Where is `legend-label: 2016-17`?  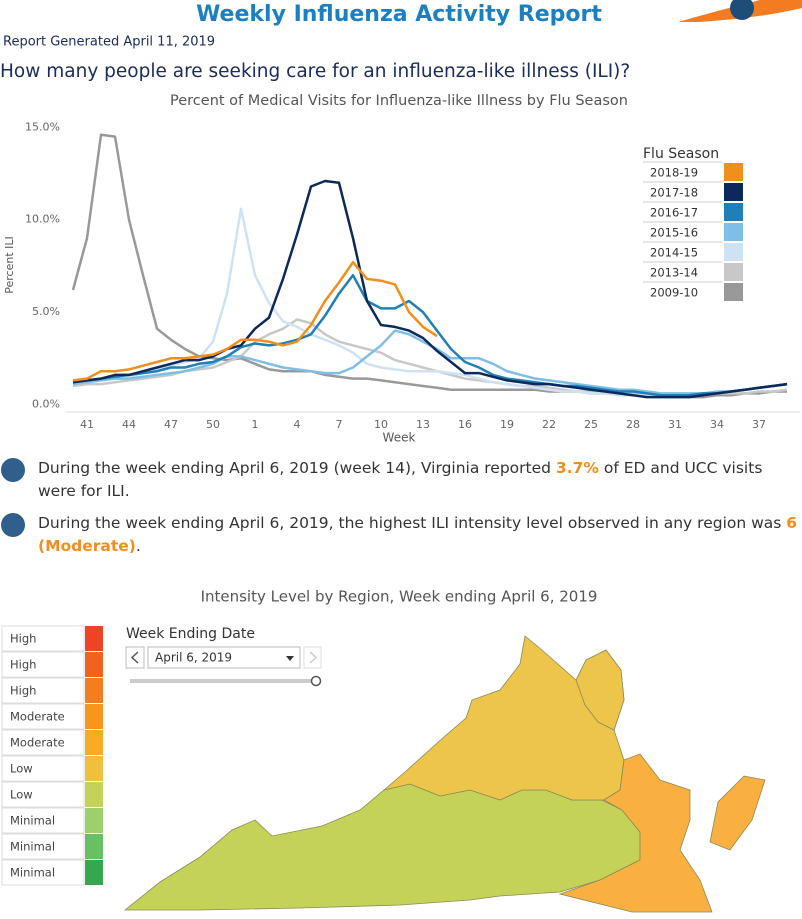 legend-label: 2016-17 is located at coordinates (674, 213).